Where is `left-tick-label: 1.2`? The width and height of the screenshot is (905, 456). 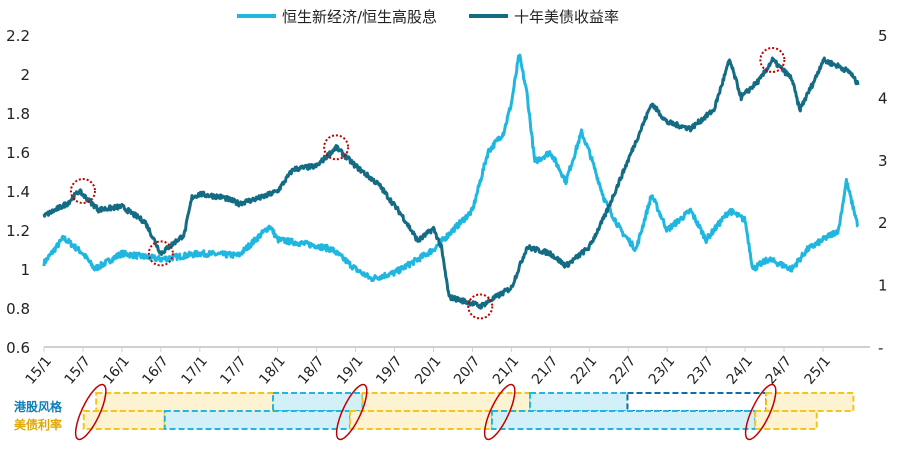
left-tick-label: 1.2 is located at coordinates (18, 231).